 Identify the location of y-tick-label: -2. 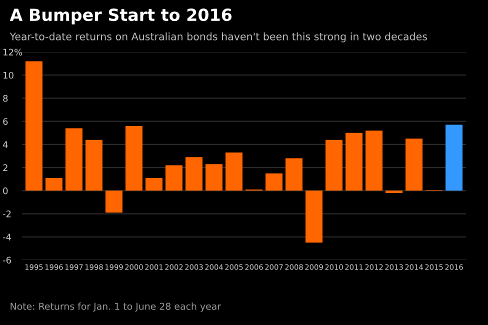
(6, 214).